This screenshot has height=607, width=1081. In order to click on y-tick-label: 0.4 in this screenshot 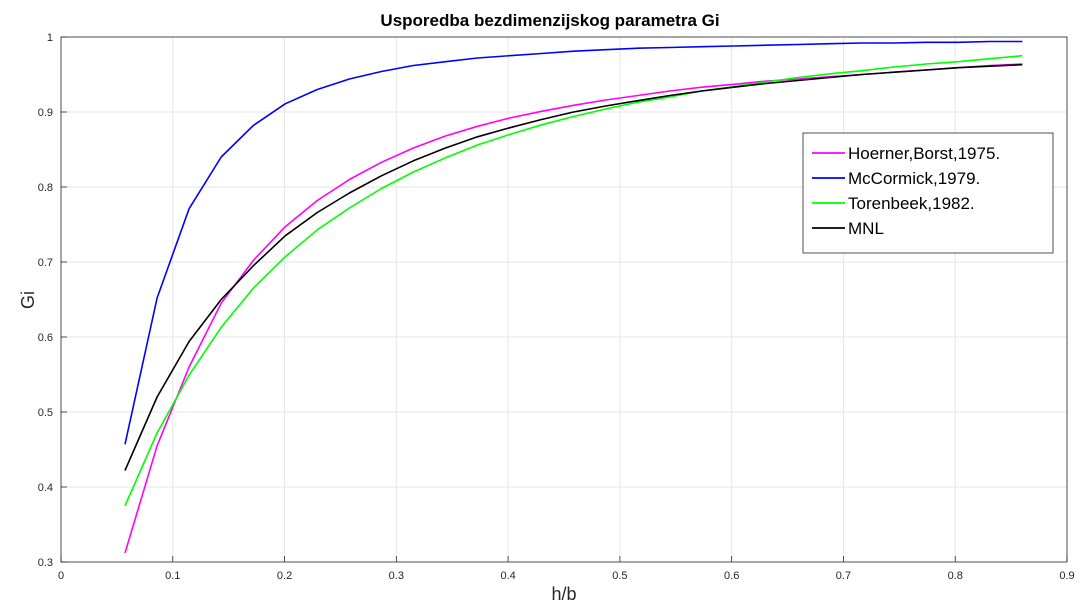, I will do `click(45, 488)`.